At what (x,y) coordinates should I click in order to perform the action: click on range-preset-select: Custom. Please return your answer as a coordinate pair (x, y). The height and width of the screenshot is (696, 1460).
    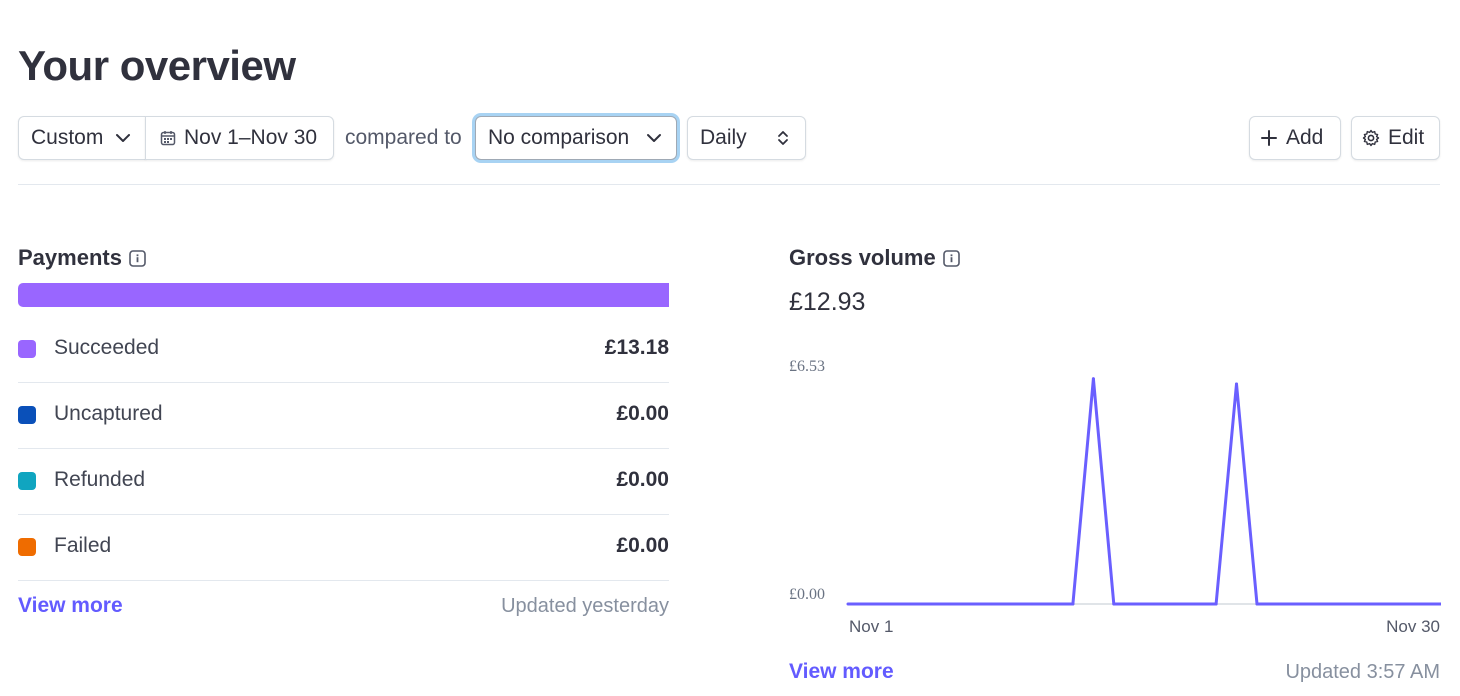
    Looking at the image, I should click on (82, 138).